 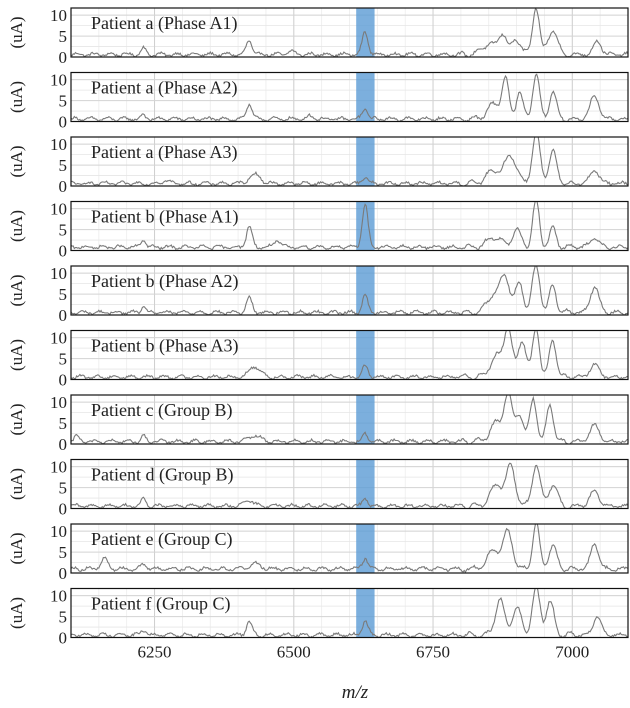 I want to click on panel: 0 5 10 (uA) Patient d (Group B), so click(x=318, y=488).